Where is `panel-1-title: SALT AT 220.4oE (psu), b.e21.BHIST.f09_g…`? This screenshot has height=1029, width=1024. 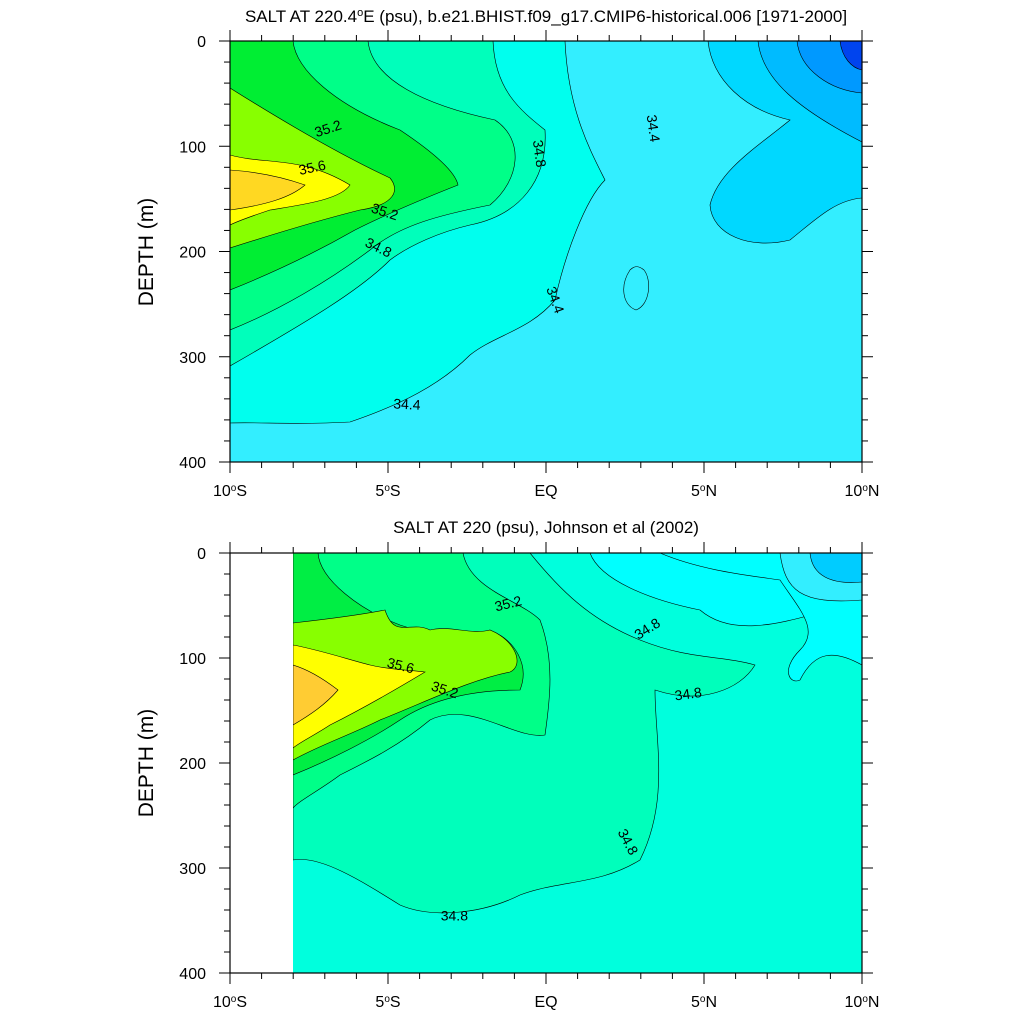
panel-1-title: SALT AT 220.4oE (psu), b.e21.BHIST.f09_g… is located at coordinates (546, 16).